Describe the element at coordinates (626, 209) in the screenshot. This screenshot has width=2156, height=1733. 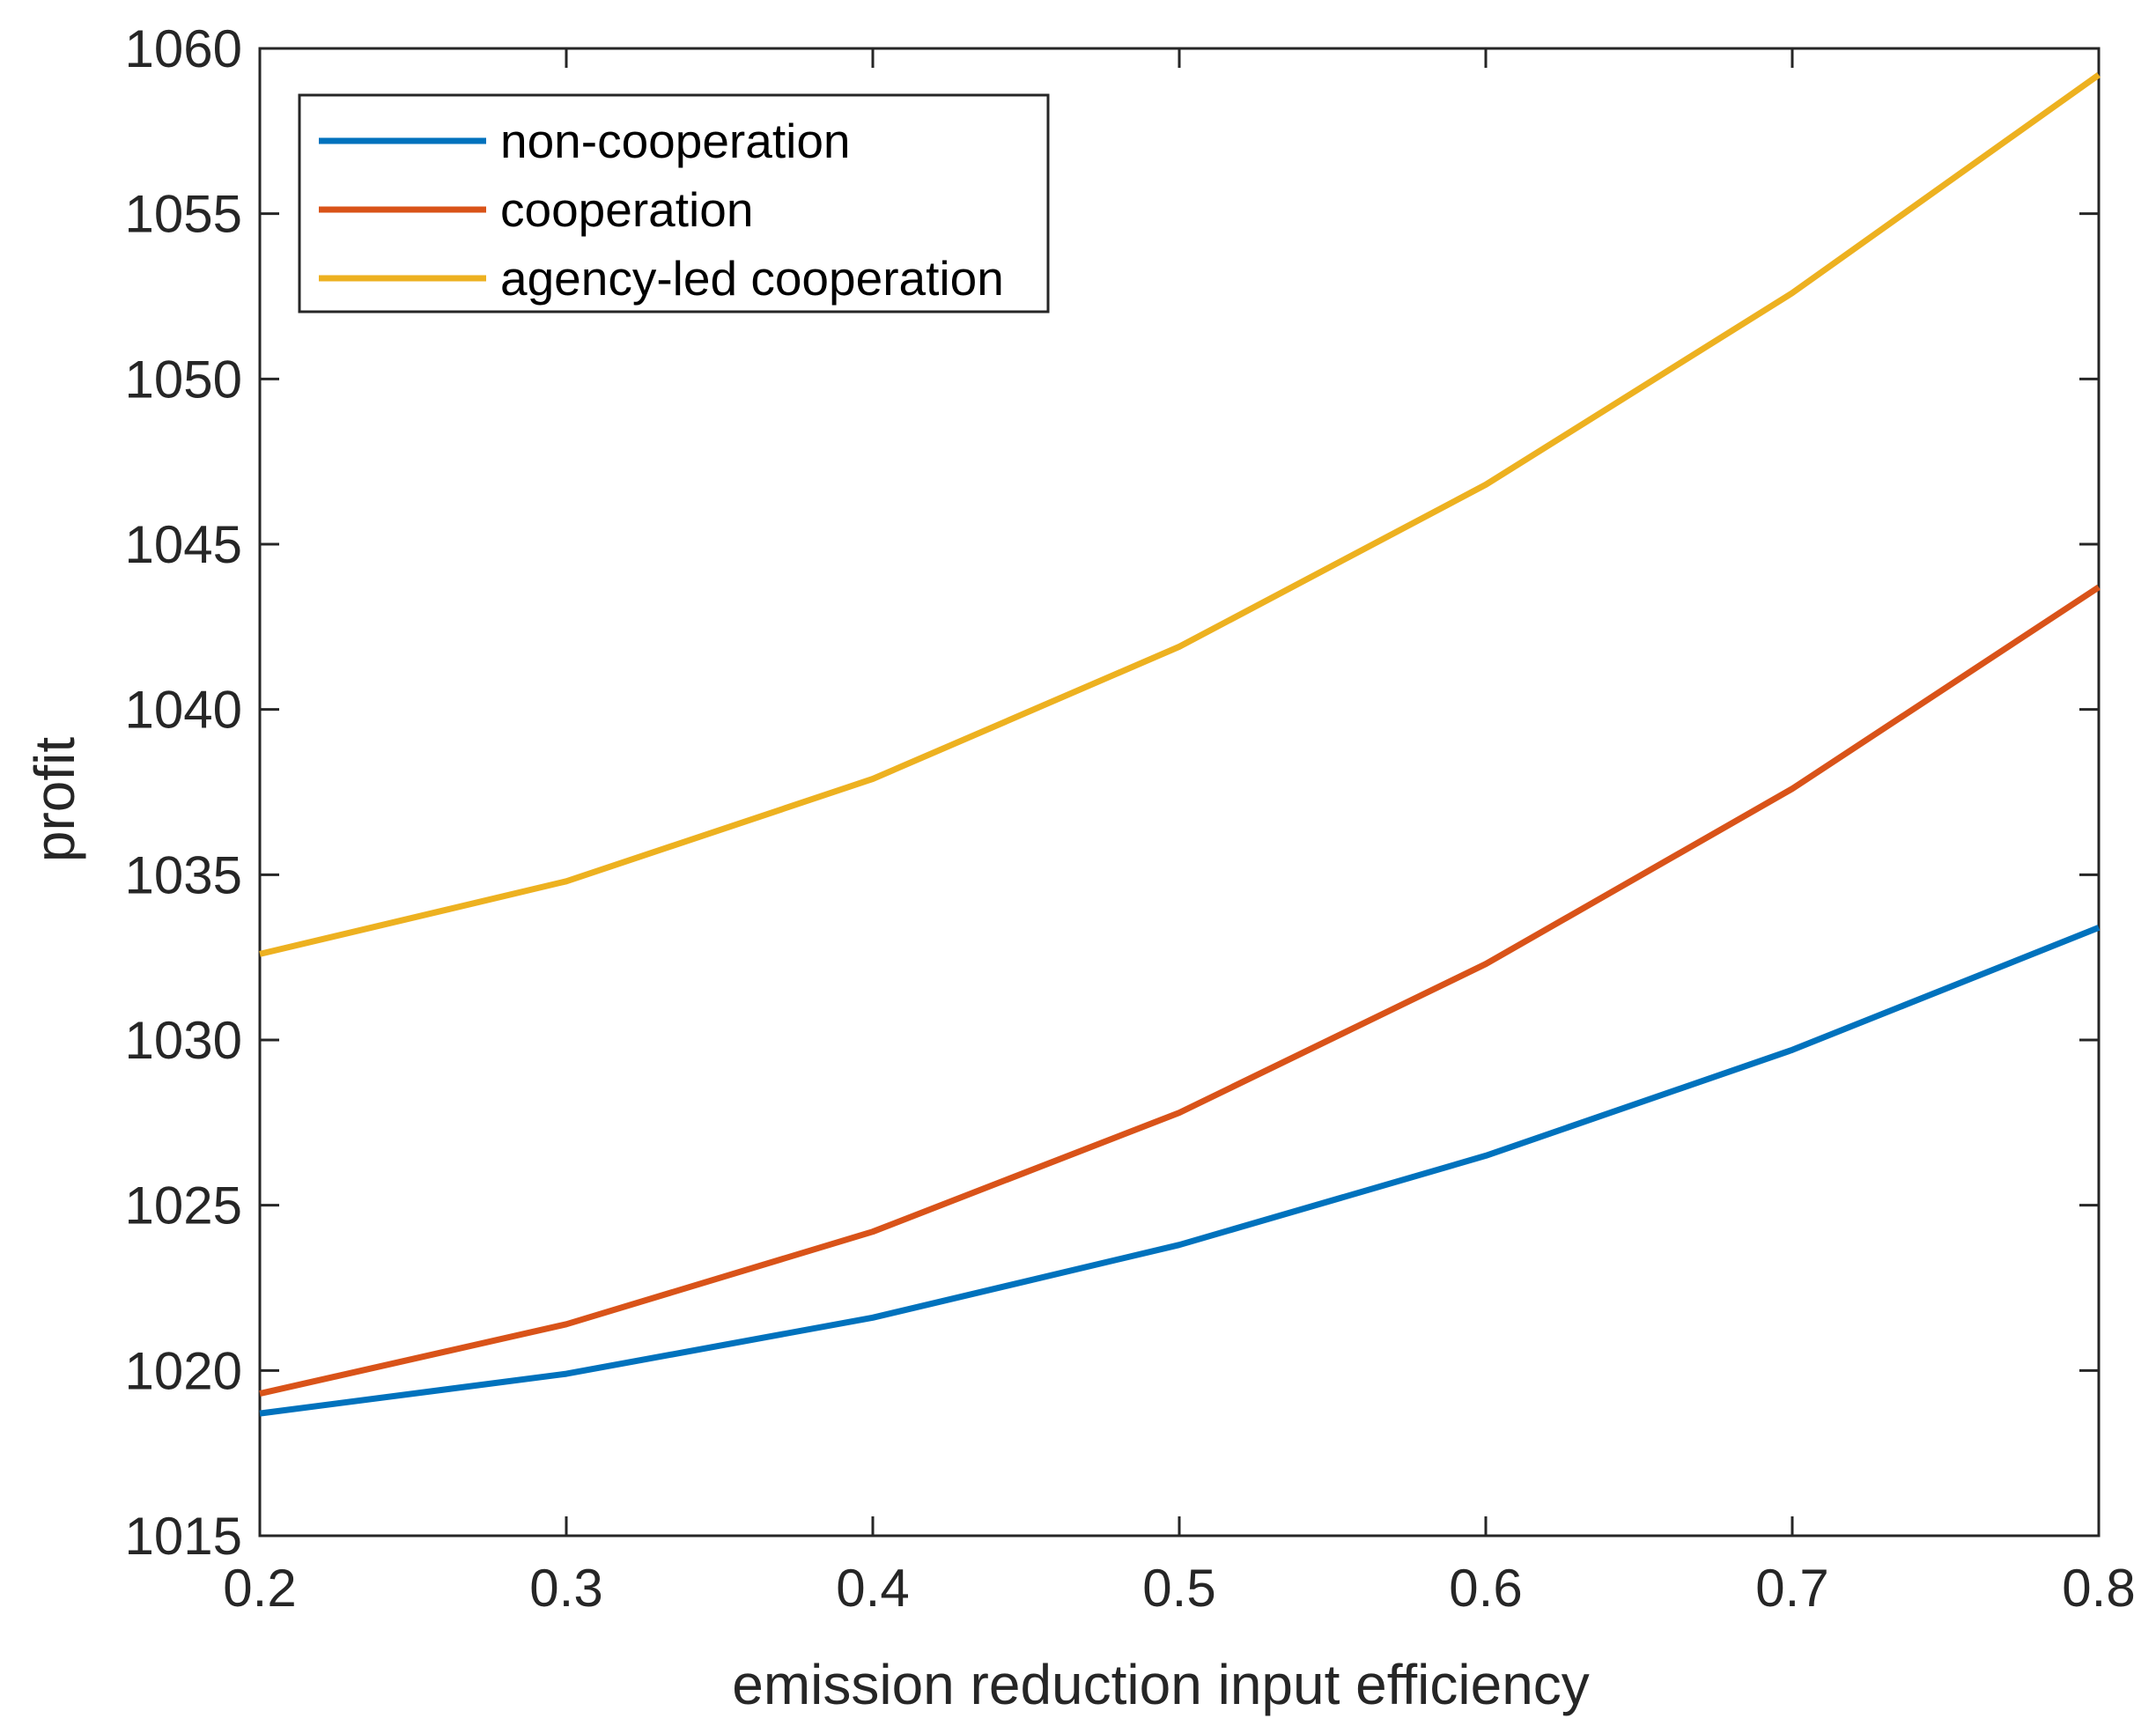
I see `legend-label: cooperation` at that location.